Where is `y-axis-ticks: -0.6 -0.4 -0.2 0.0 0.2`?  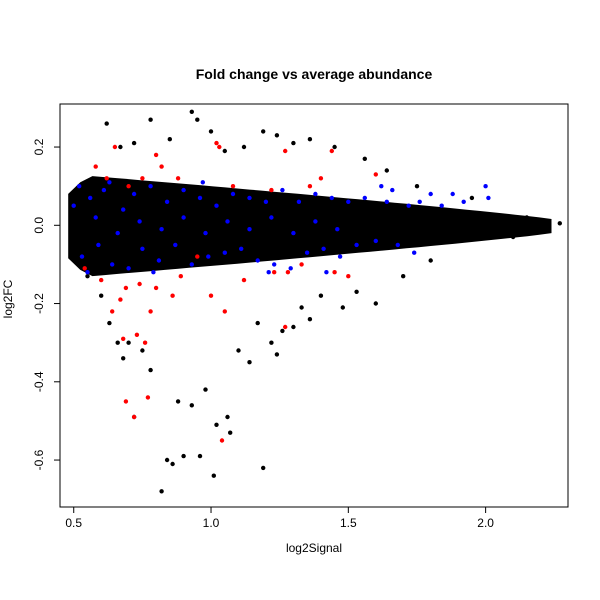
y-axis-ticks: -0.6 -0.4 -0.2 0.0 0.2 is located at coordinates (46, 304).